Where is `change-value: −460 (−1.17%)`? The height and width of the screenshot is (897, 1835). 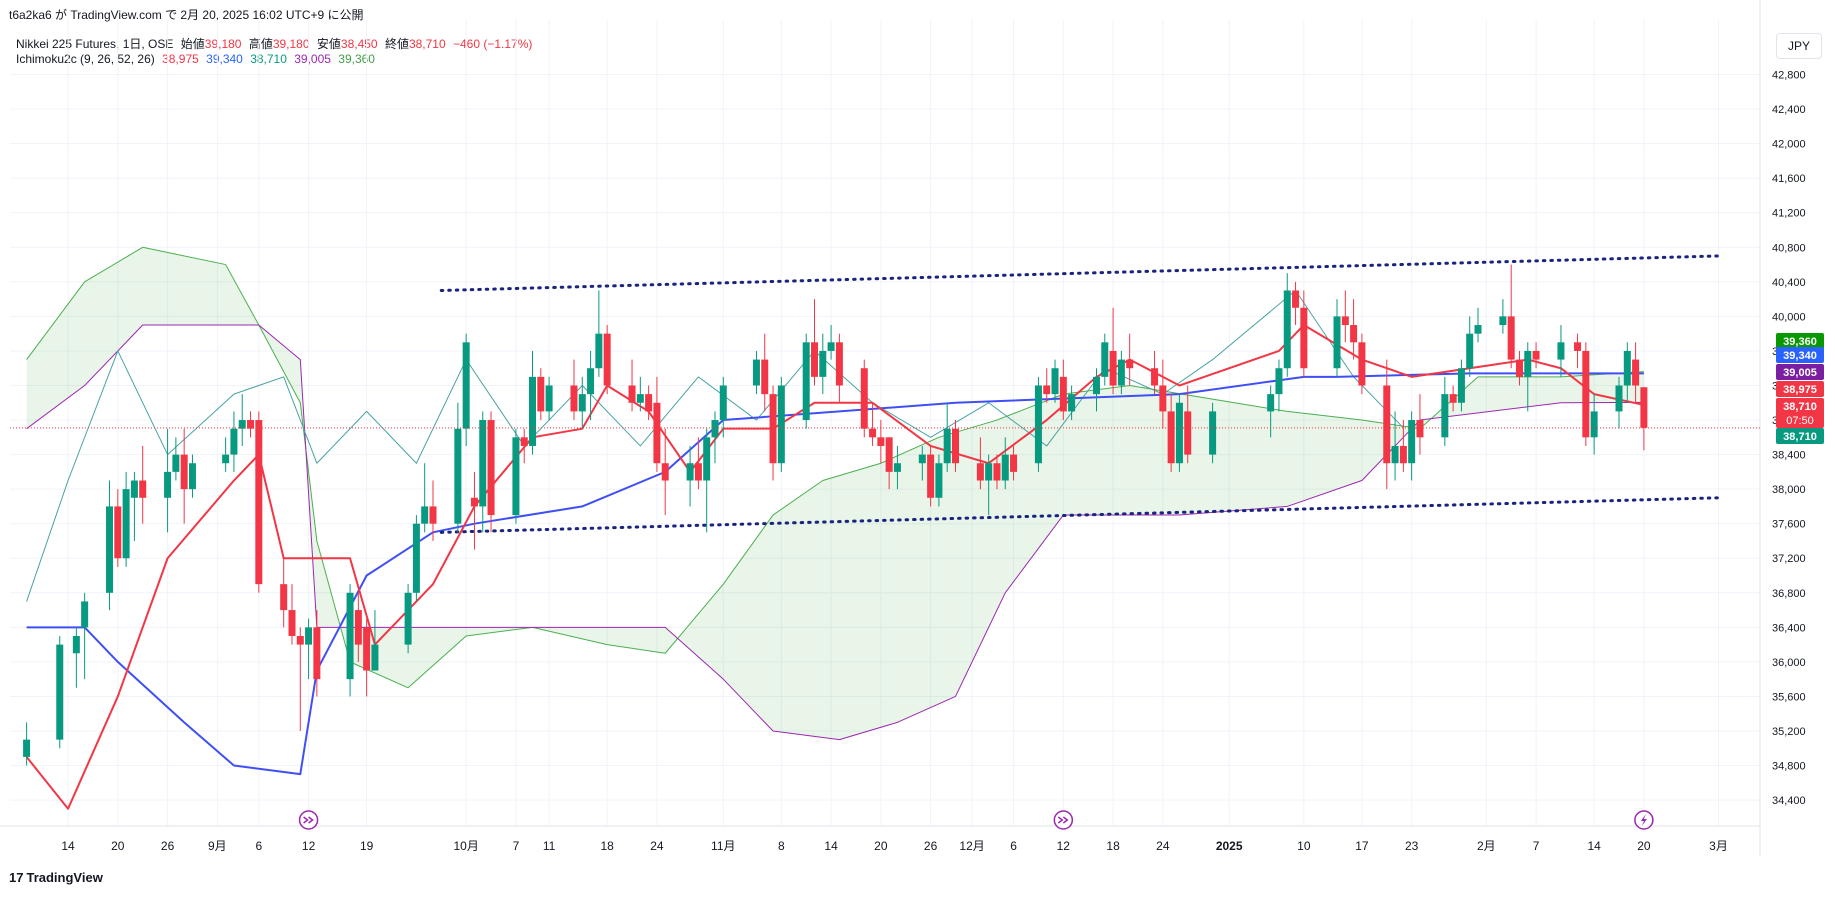 change-value: −460 (−1.17%) is located at coordinates (493, 44).